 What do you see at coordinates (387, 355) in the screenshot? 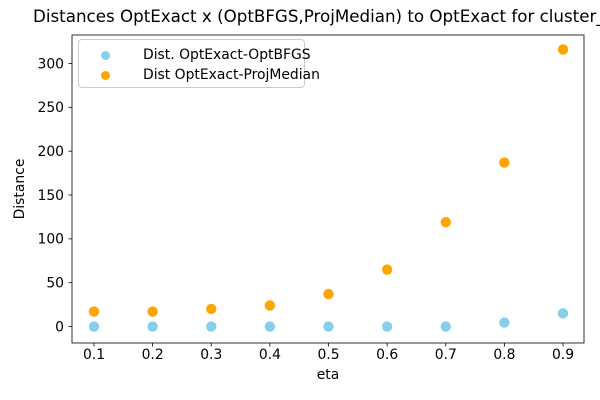
I see `x-tick-label: 0.6` at bounding box center [387, 355].